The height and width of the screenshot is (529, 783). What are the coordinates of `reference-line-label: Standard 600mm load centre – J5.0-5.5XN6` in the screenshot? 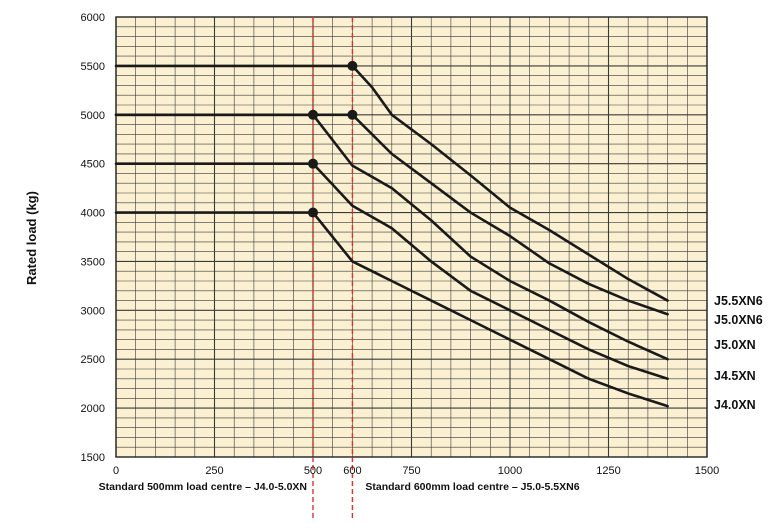 It's located at (472, 487).